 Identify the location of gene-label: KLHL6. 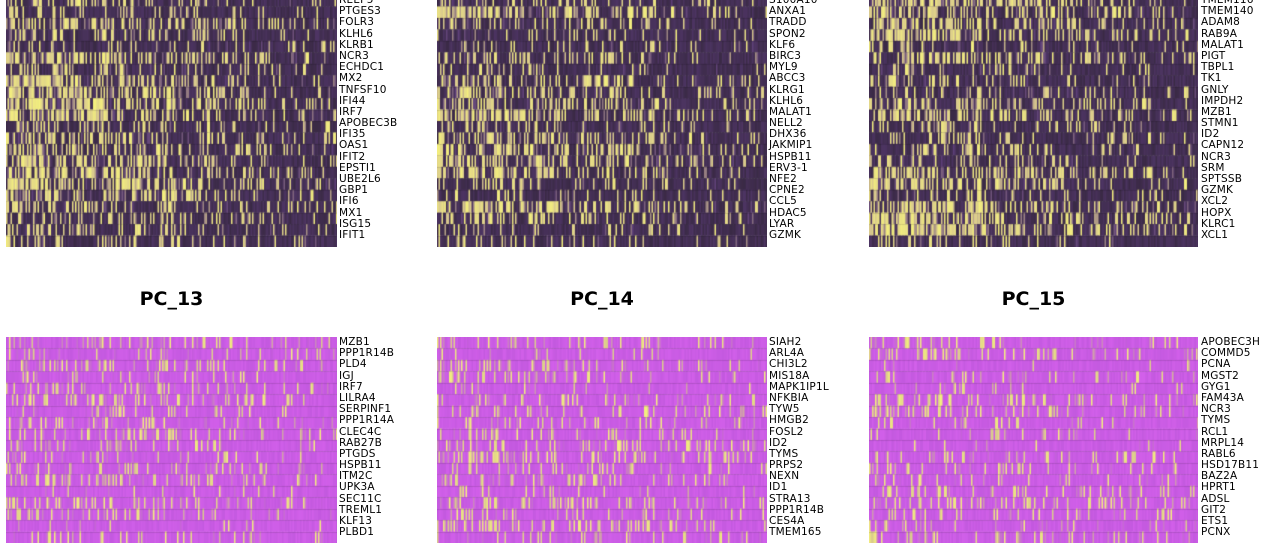
(356, 33).